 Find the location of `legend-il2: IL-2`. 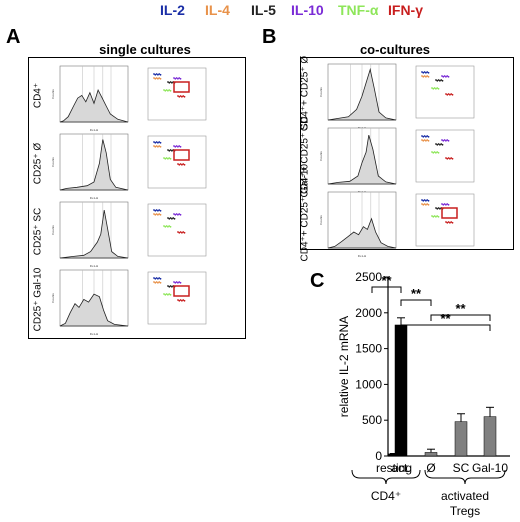

legend-il2: IL-2 is located at coordinates (172, 10).